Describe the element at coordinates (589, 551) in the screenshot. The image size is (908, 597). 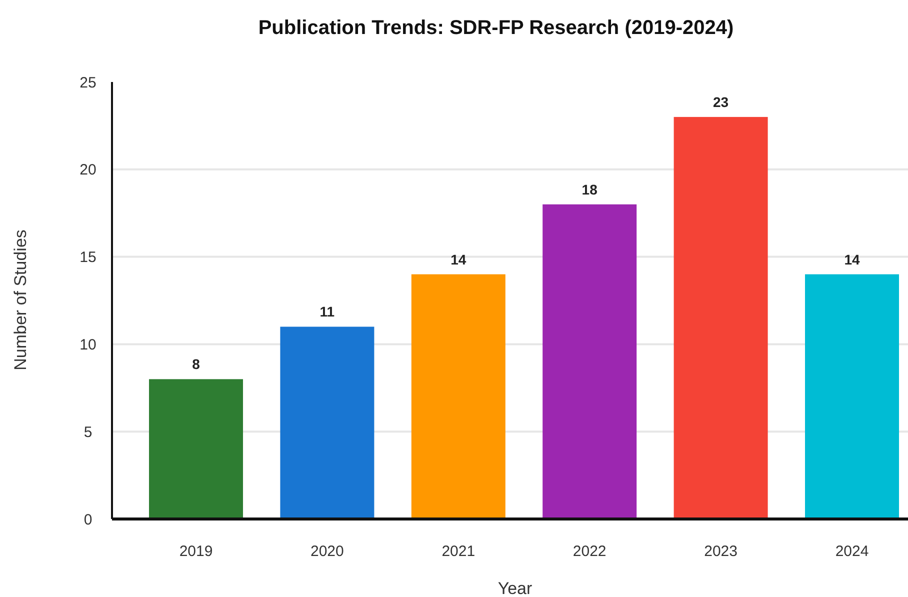
I see `x-tick-label: 2022` at that location.